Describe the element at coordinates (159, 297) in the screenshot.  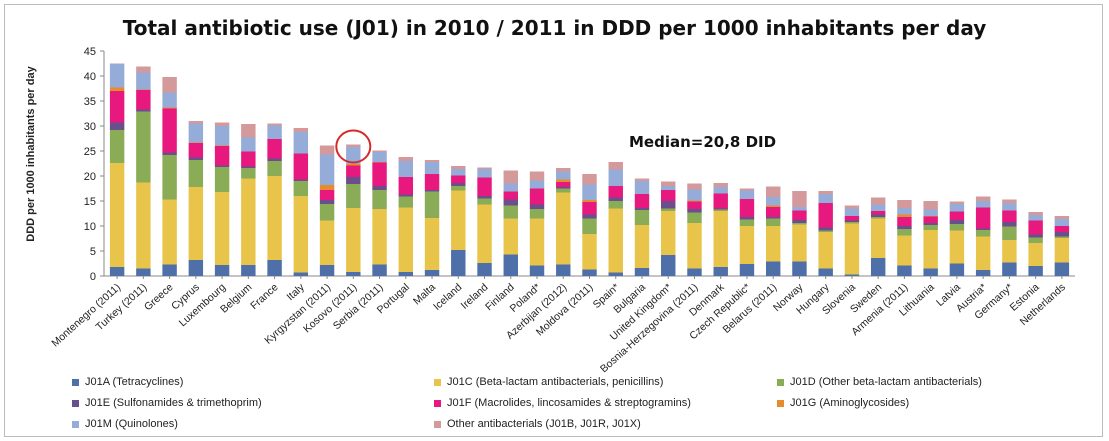
I see `x-tick-label: Greece` at that location.